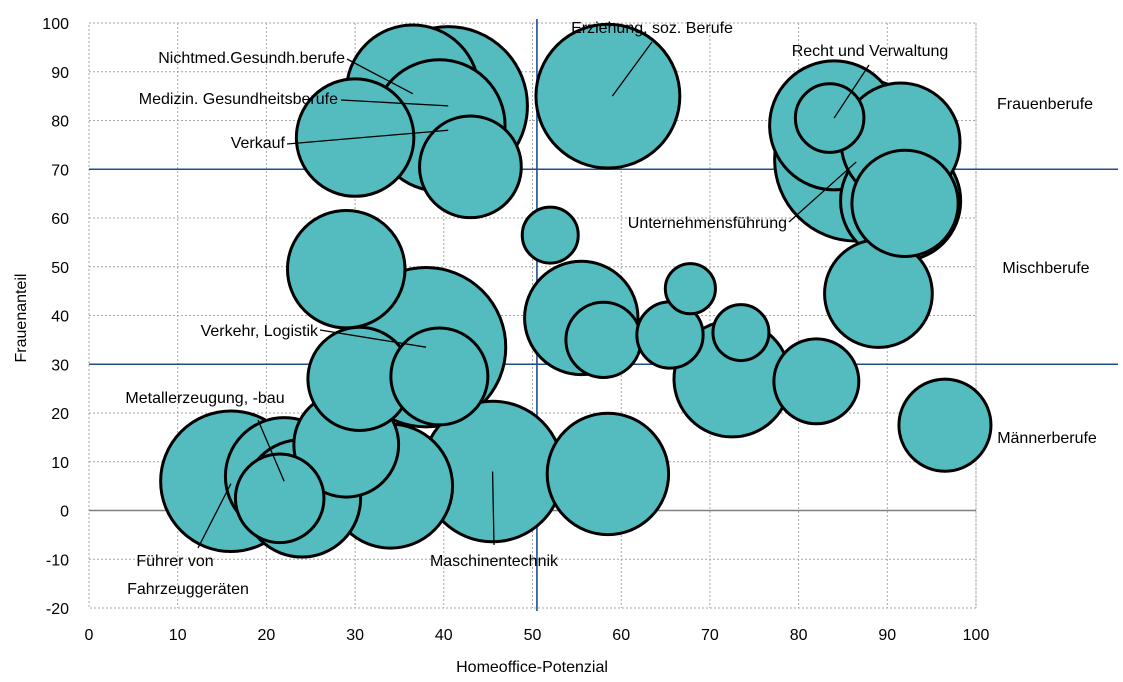 The height and width of the screenshot is (682, 1123). Describe the element at coordinates (355, 635) in the screenshot. I see `x-tick-label: 30` at that location.